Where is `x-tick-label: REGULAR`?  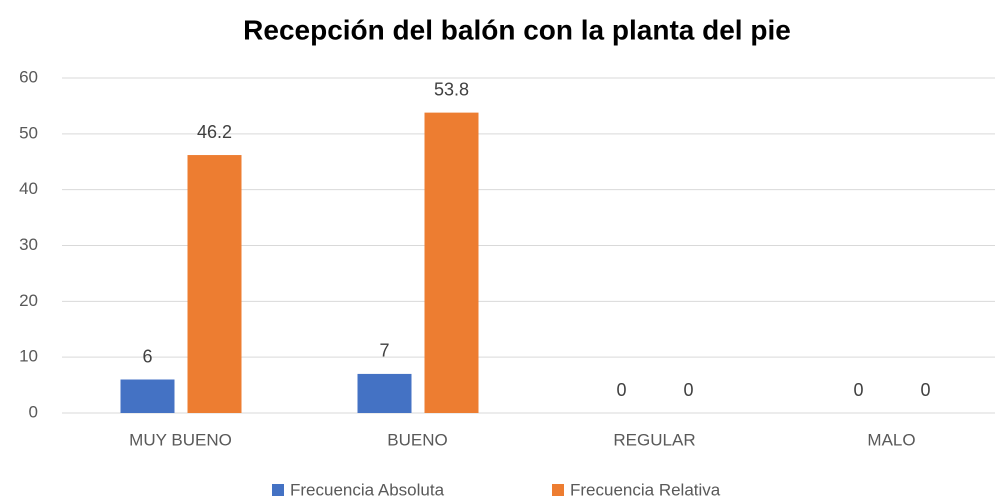 x-tick-label: REGULAR is located at coordinates (654, 439).